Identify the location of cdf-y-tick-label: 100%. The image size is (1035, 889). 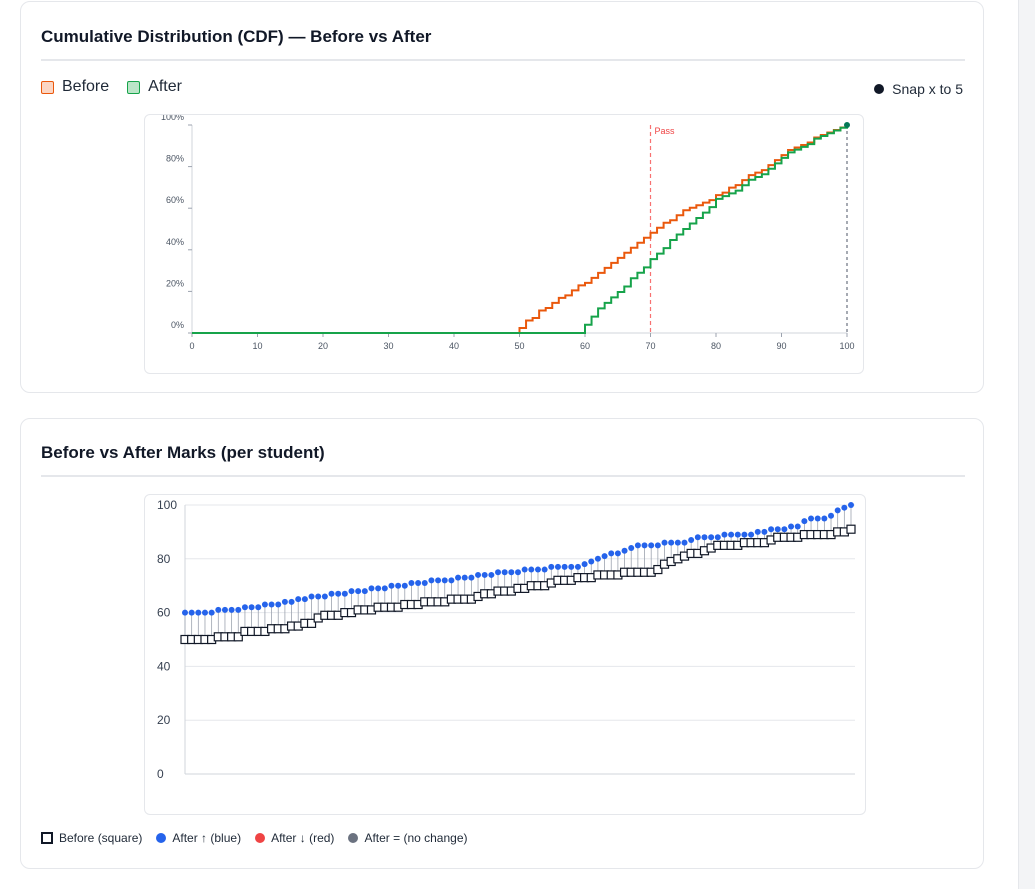
(172, 118).